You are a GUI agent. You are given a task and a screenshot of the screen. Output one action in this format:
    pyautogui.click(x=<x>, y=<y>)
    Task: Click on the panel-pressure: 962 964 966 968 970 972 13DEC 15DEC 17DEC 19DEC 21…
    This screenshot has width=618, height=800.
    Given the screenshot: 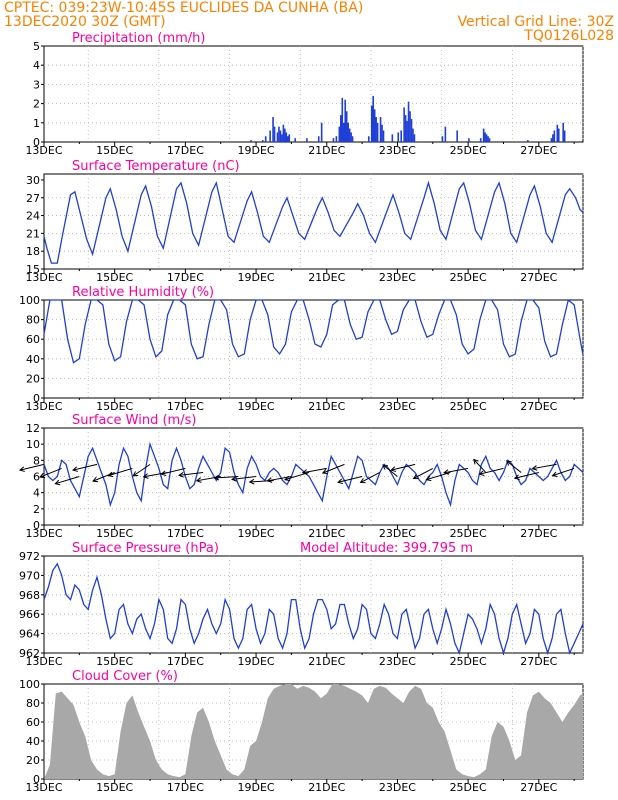 What is the action you would take?
    pyautogui.click(x=301, y=604)
    